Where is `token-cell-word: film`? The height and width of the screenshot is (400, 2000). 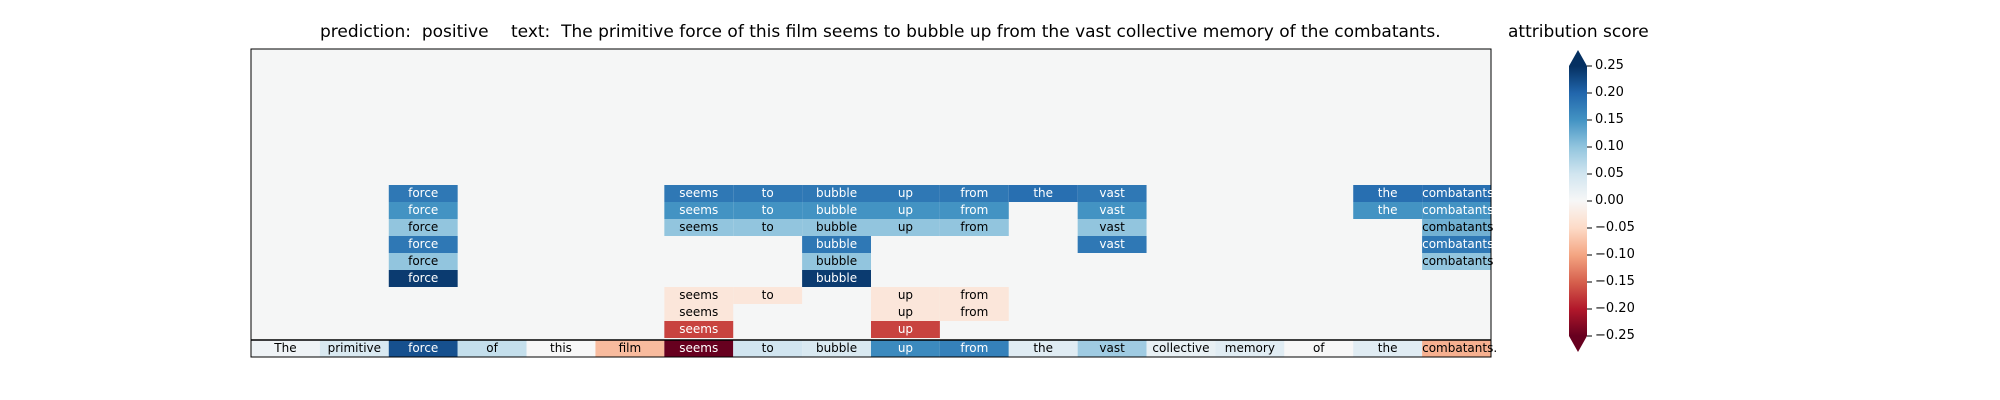 token-cell-word: film is located at coordinates (630, 348).